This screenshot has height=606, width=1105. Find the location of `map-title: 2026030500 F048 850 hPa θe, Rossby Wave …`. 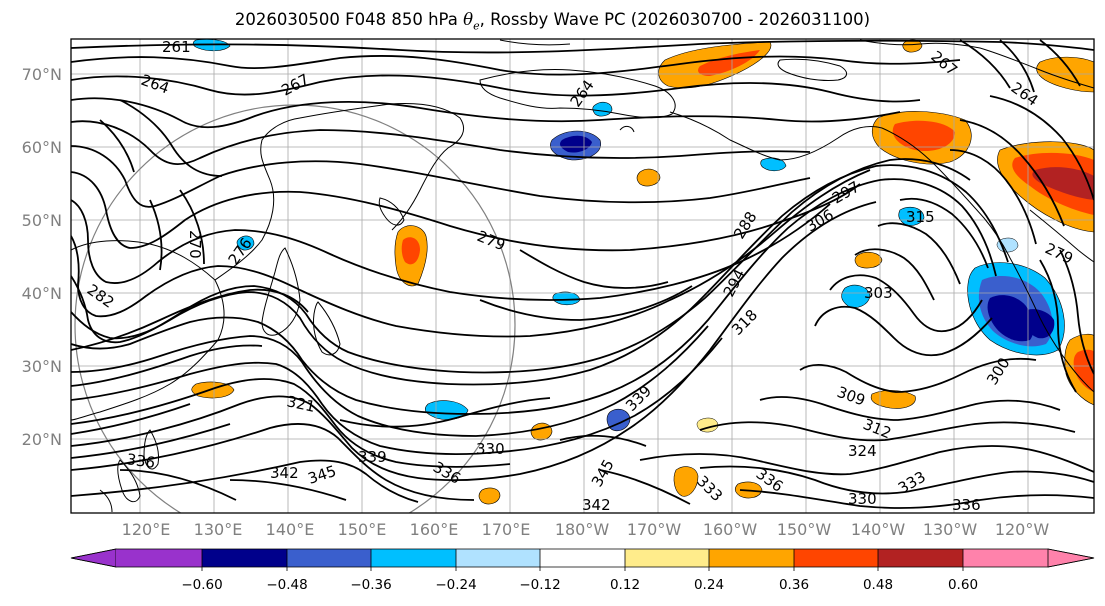

map-title: 2026030500 F048 850 hPa θe, Rossby Wave … is located at coordinates (552, 21).